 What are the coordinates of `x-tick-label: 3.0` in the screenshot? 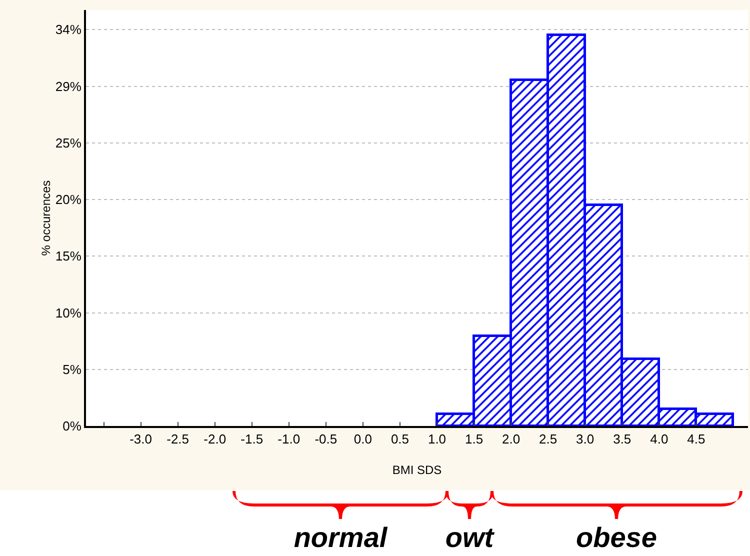 It's located at (585, 439).